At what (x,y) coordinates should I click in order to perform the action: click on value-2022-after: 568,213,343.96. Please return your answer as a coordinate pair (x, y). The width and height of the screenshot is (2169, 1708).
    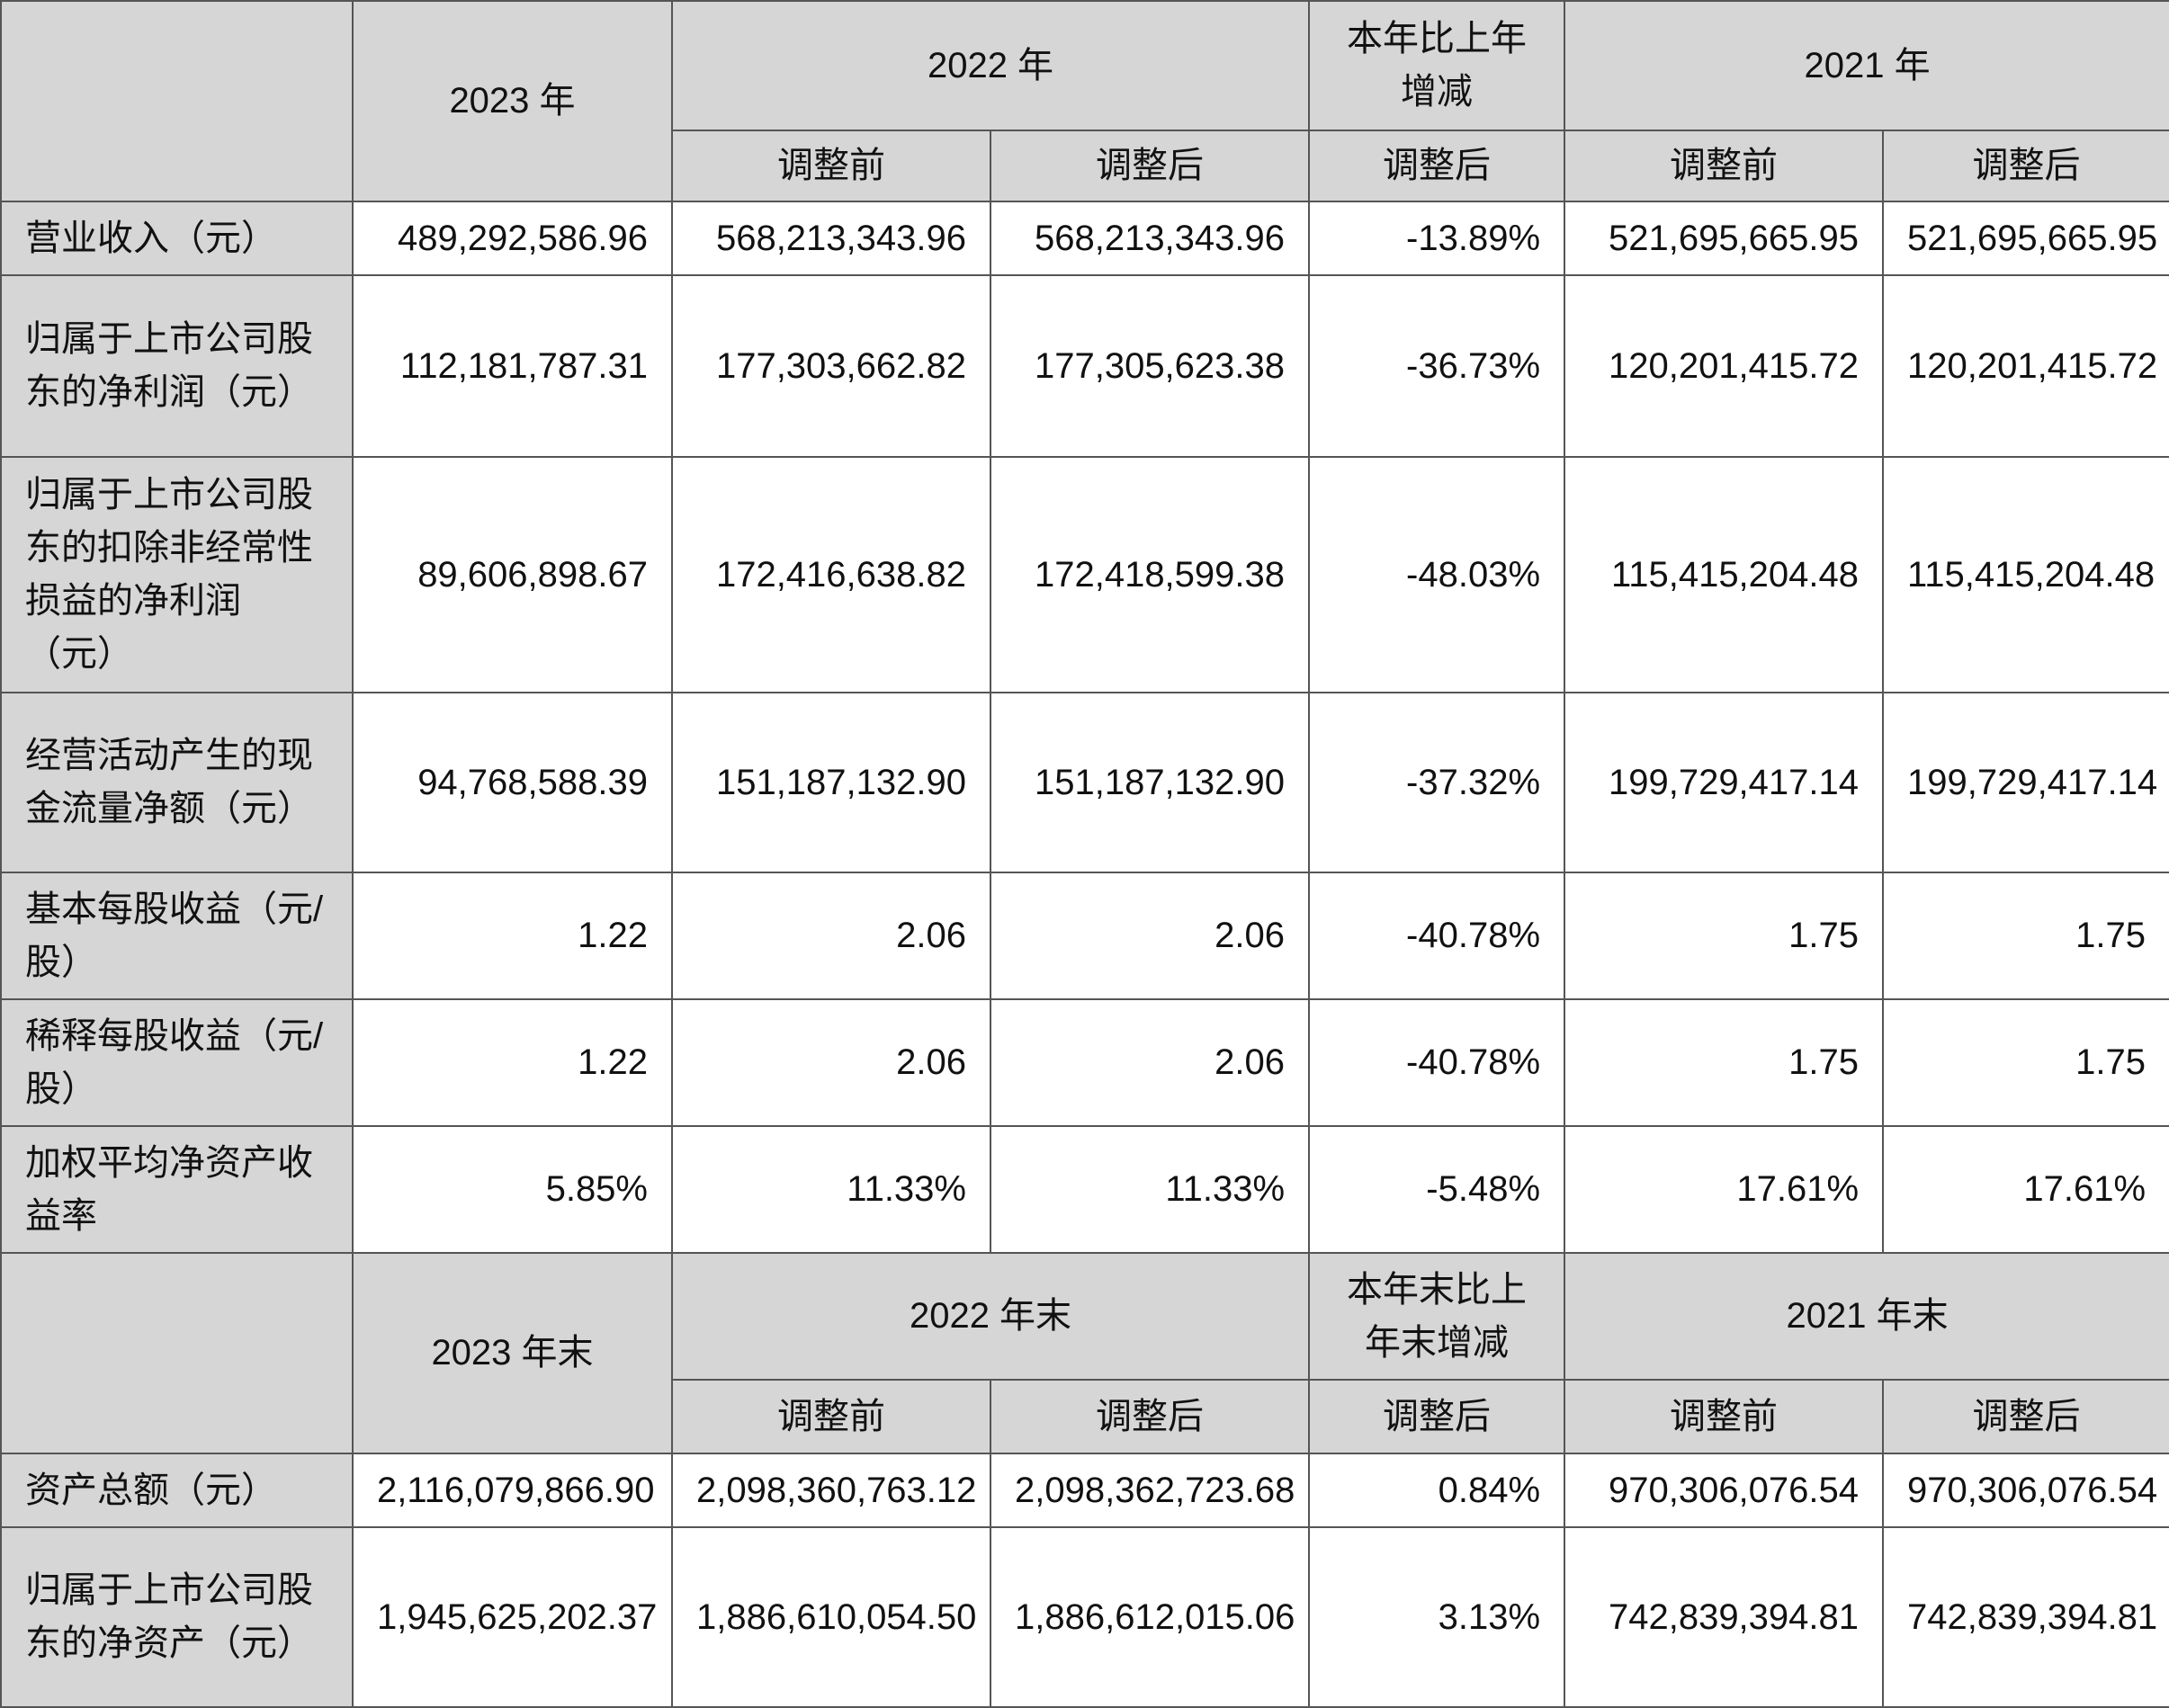
    Looking at the image, I should click on (1150, 239).